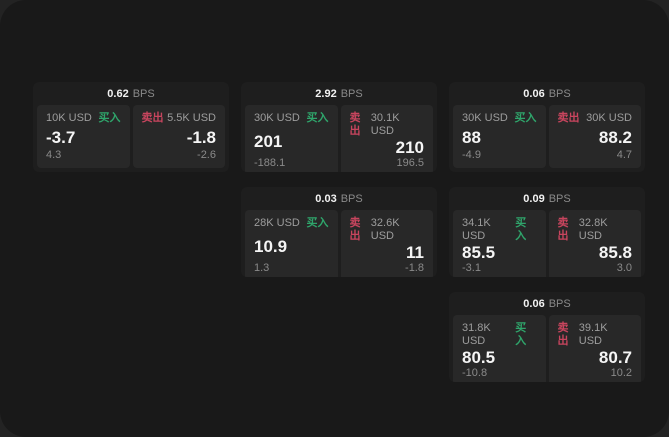 Image resolution: width=669 pixels, height=437 pixels. What do you see at coordinates (624, 268) in the screenshot?
I see `sell-delta: 3.0` at bounding box center [624, 268].